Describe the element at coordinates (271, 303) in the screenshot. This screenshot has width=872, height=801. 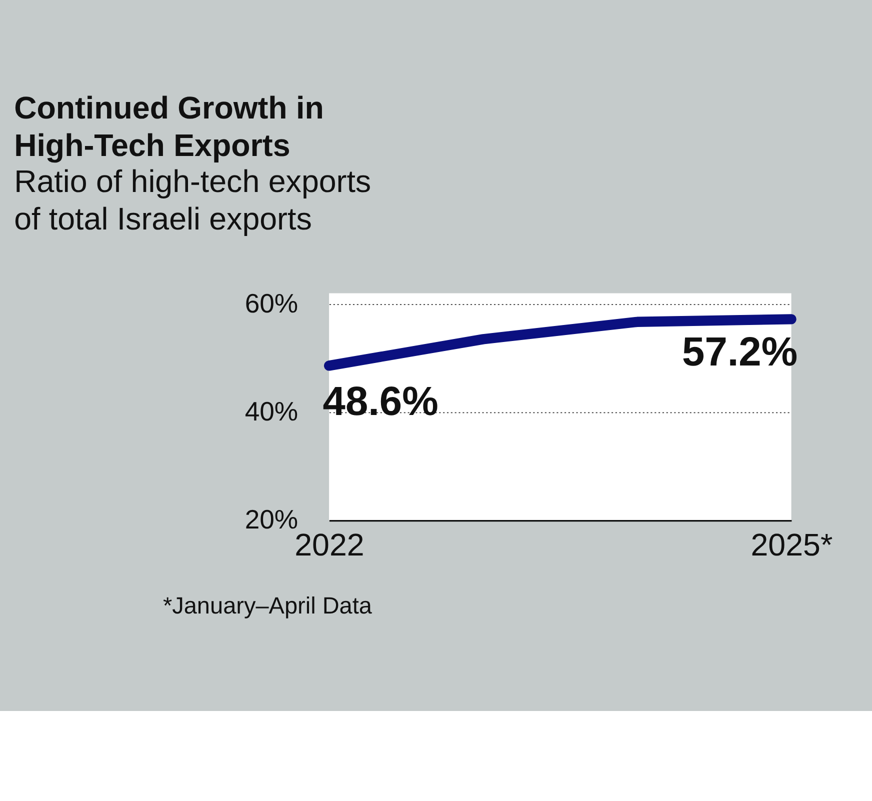
I see `y-tick-label: 60%` at that location.